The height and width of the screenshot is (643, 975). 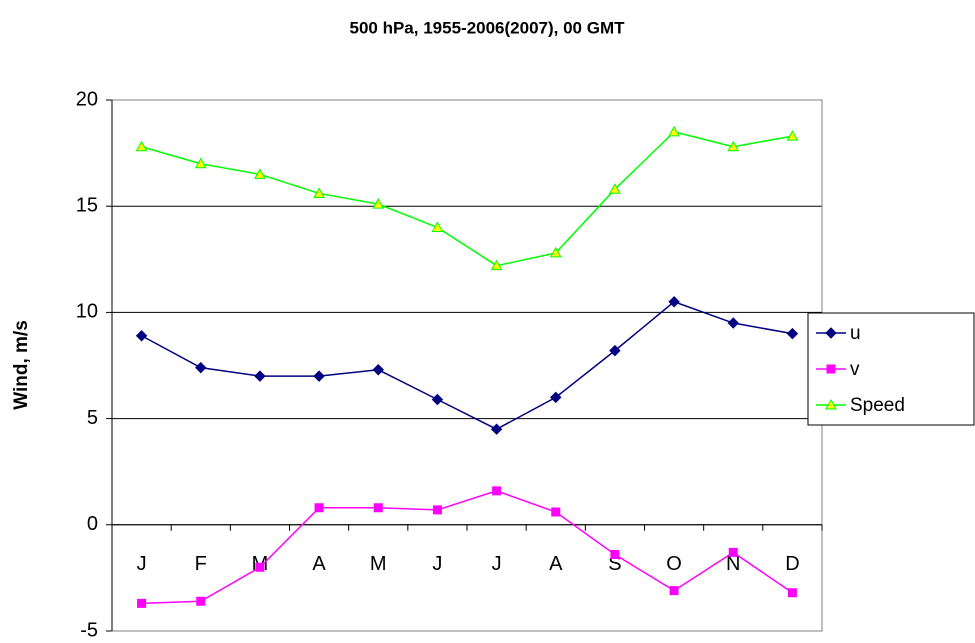 What do you see at coordinates (674, 564) in the screenshot?
I see `x-tick-label: O` at bounding box center [674, 564].